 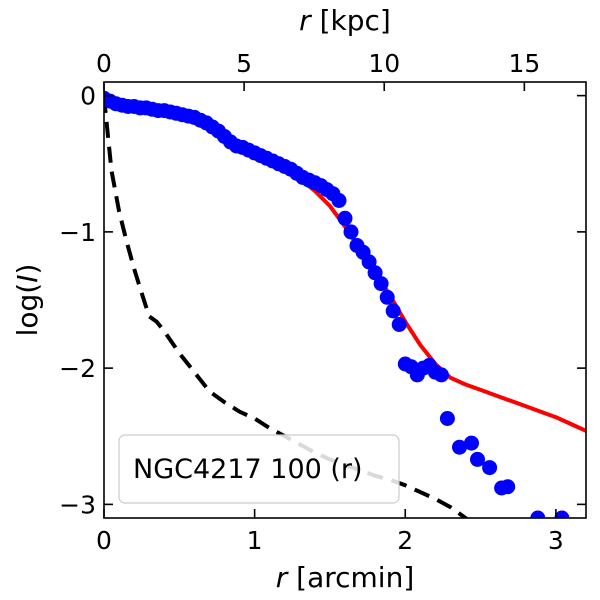 I want to click on x-axis-title: r [arcmin], so click(x=345, y=577).